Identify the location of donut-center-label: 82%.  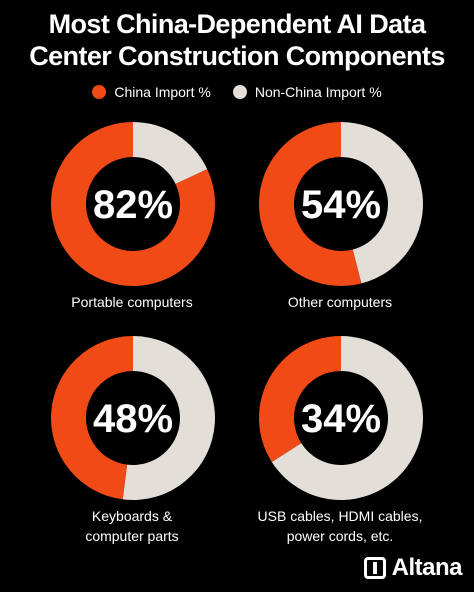
(133, 205).